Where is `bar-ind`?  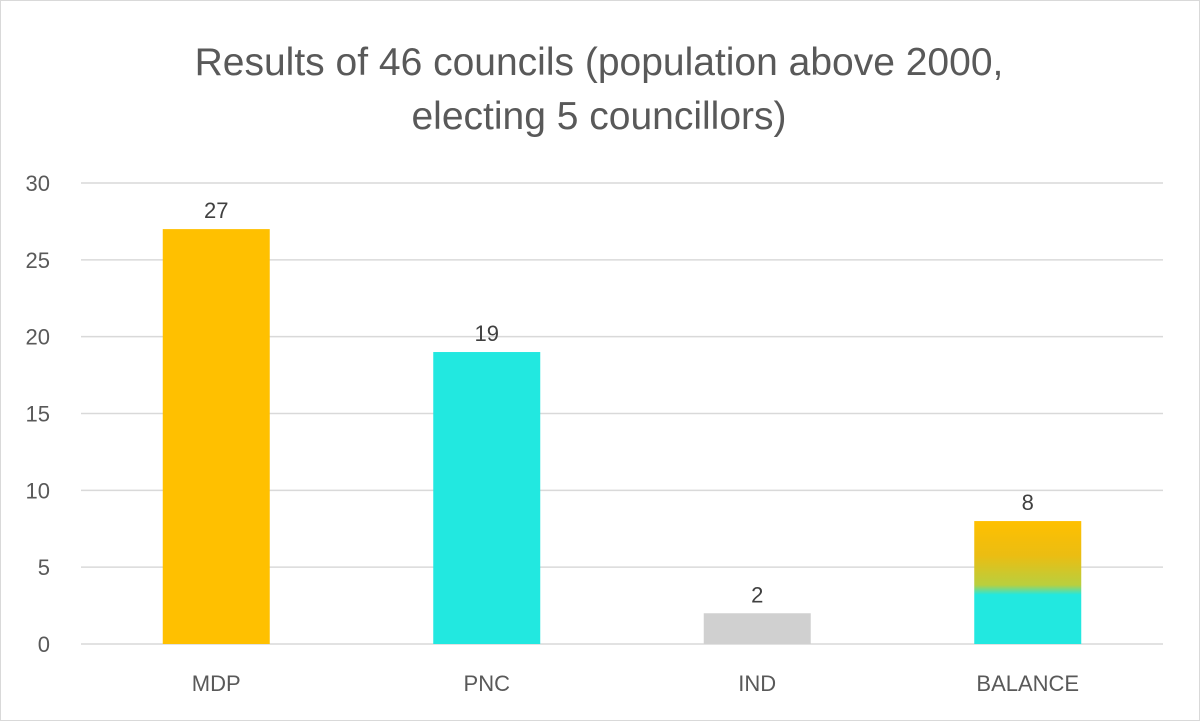 bar-ind is located at coordinates (757, 628).